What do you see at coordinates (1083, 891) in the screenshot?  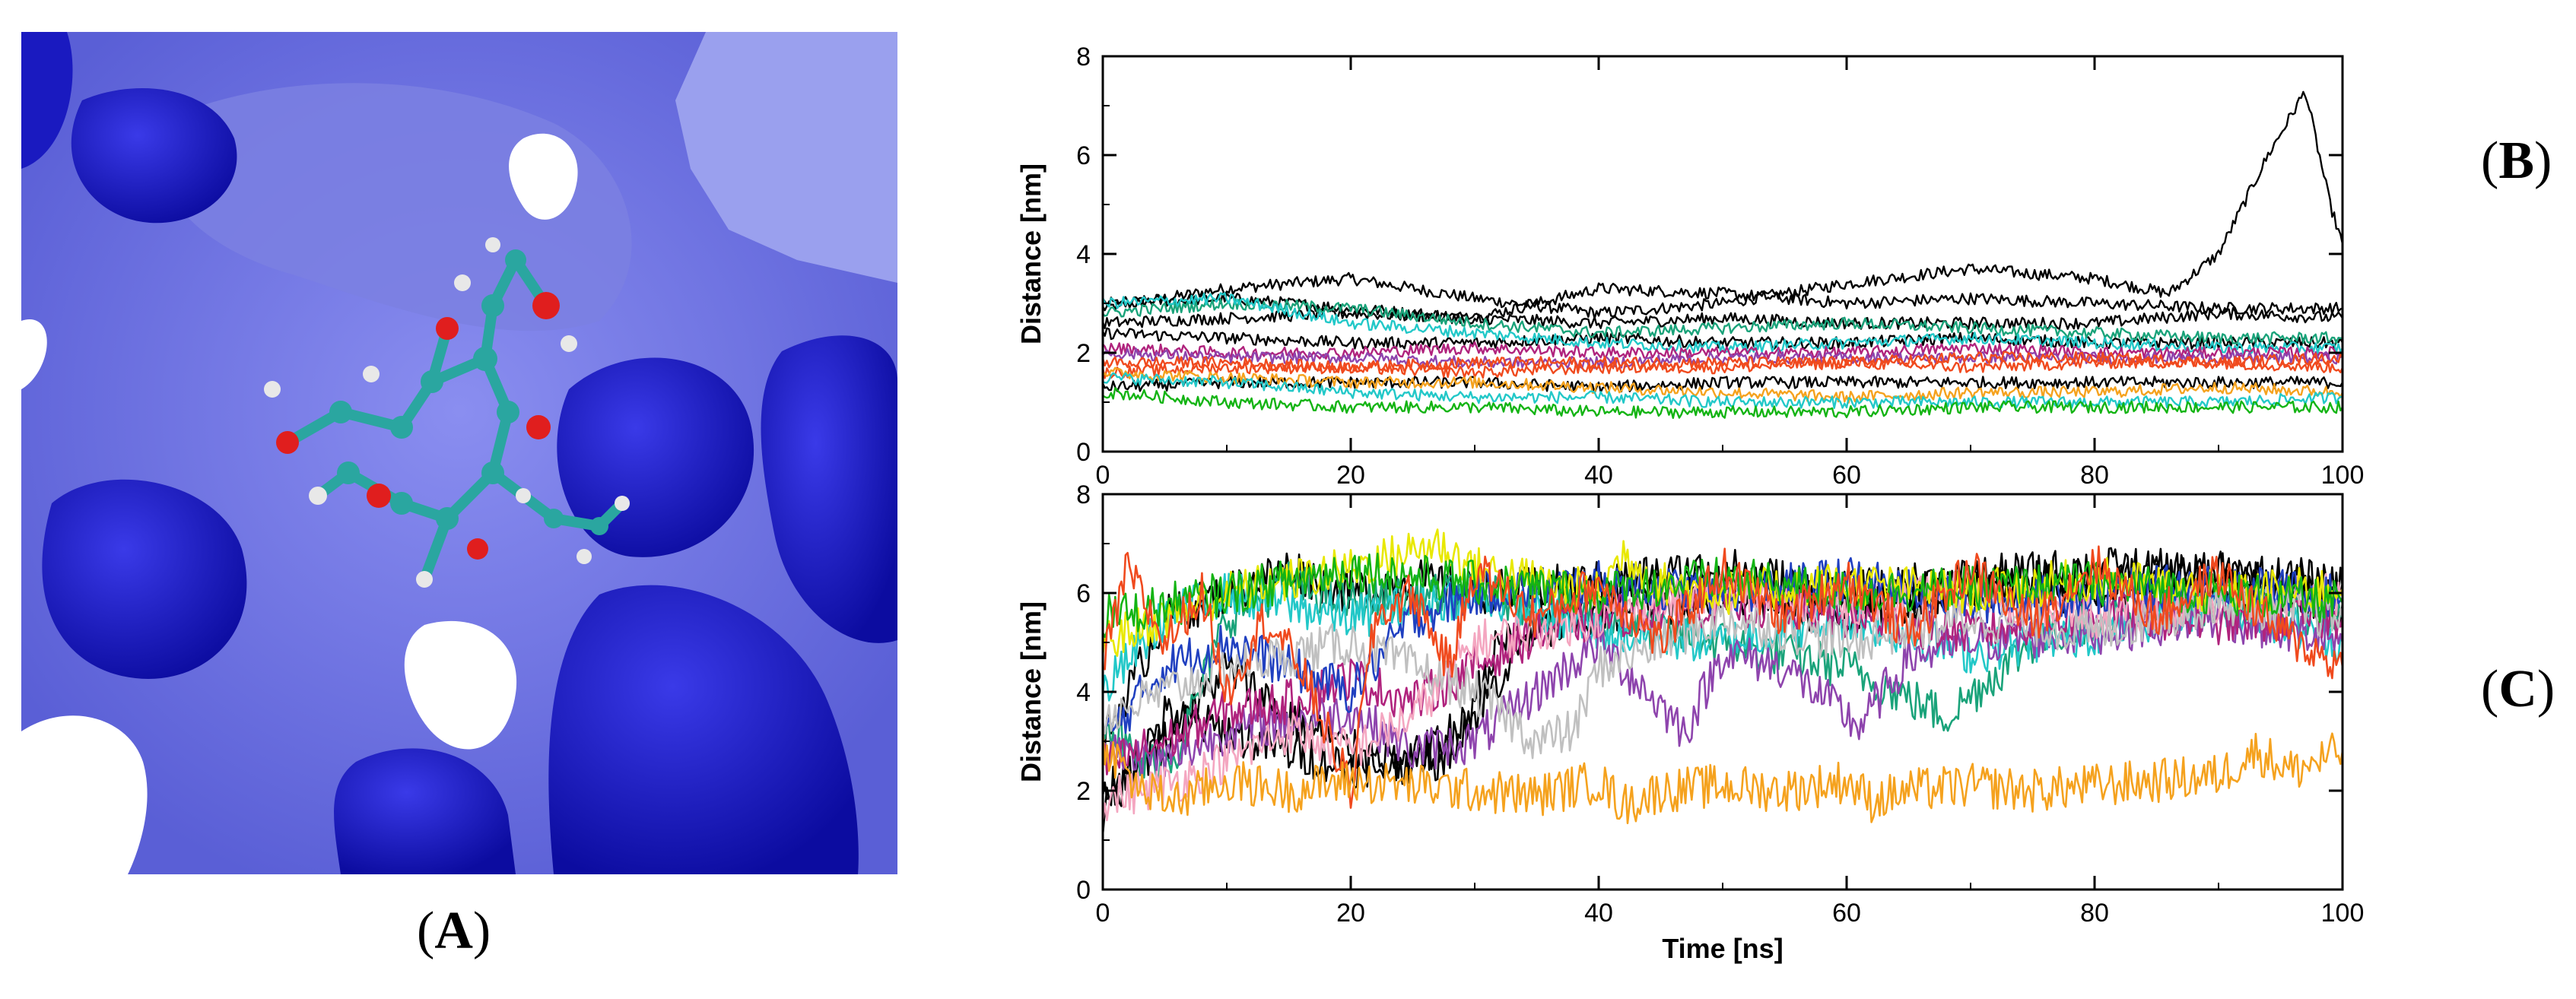 I see `panel-c-y-tick-label: 0` at bounding box center [1083, 891].